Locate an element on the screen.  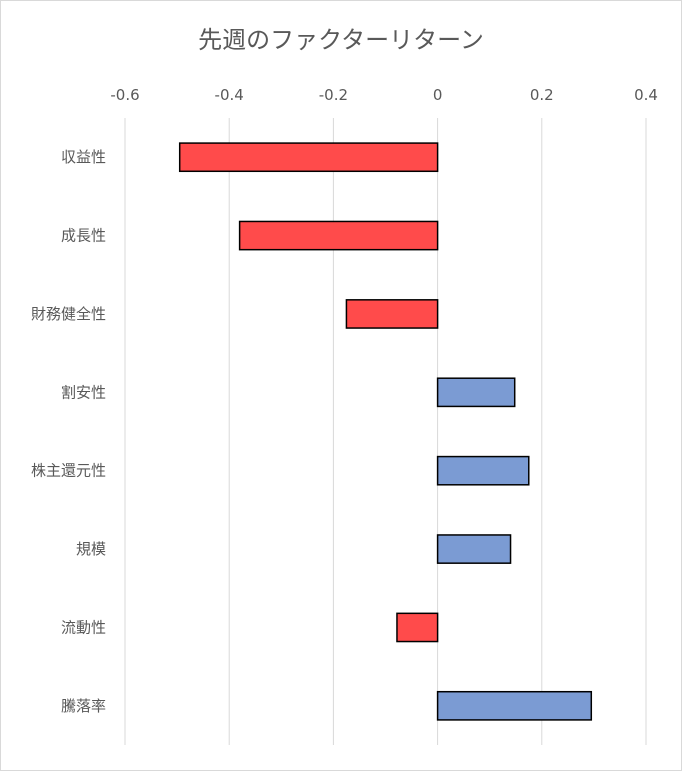
category-label: 流動性 is located at coordinates (83, 627).